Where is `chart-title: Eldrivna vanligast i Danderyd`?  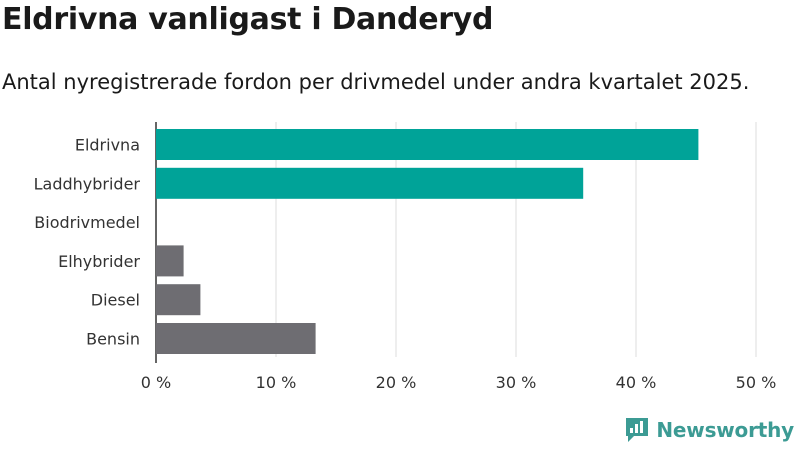 chart-title: Eldrivna vanligast i Danderyd is located at coordinates (248, 19).